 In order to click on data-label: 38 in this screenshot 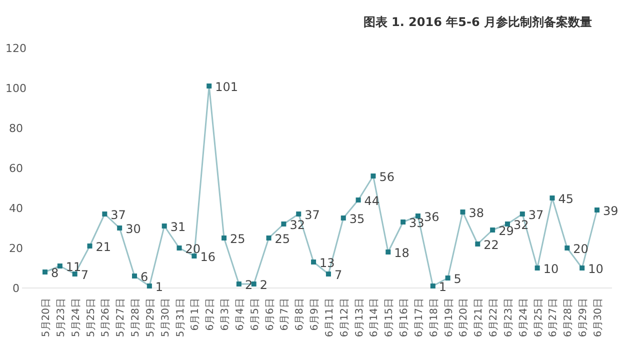, I will do `click(476, 213)`.